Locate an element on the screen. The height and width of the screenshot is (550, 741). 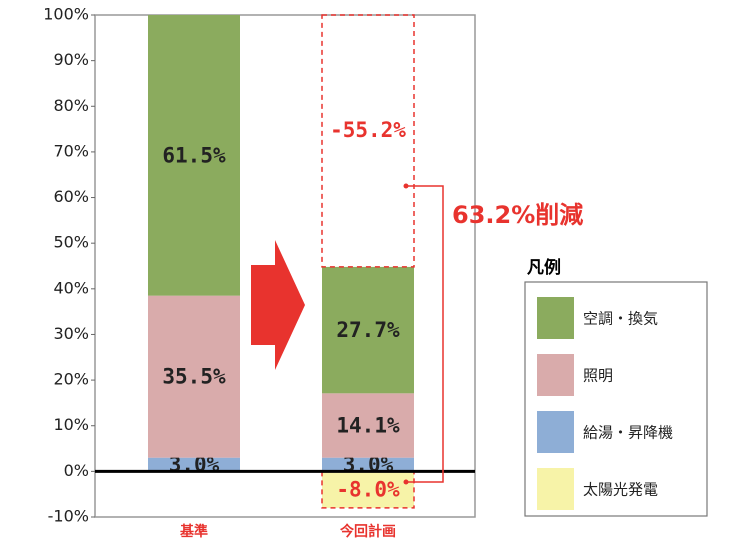
value-label: -8.0% is located at coordinates (368, 490).